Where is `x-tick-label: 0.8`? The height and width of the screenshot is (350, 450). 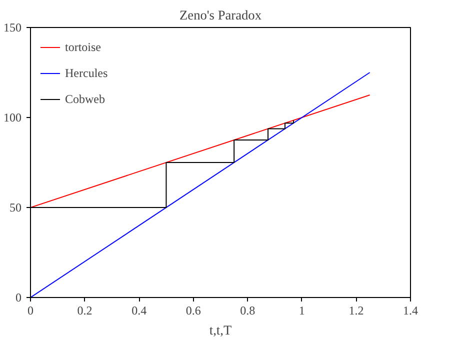
x-tick-label: 0.8 is located at coordinates (248, 311).